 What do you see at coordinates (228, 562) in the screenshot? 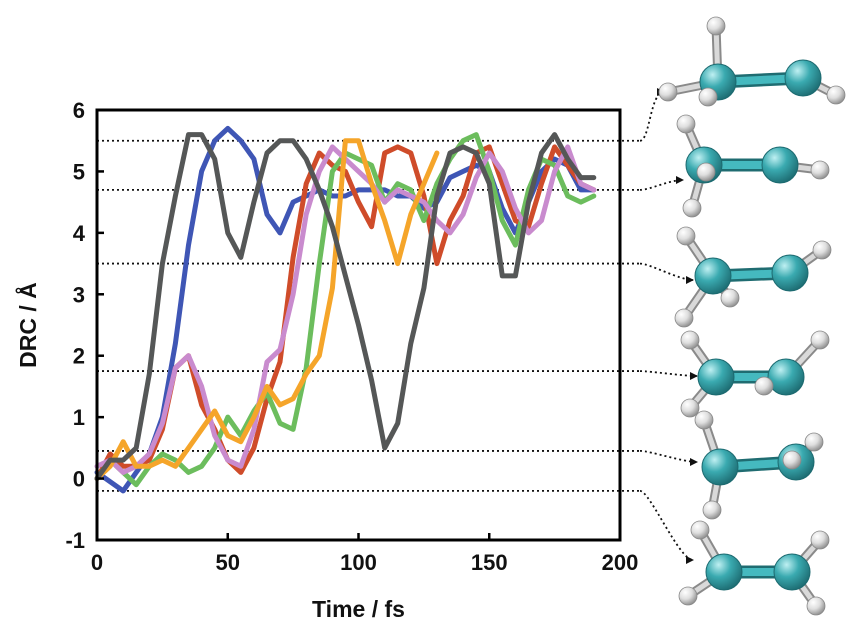
I see `x-tick-label: 50` at bounding box center [228, 562].